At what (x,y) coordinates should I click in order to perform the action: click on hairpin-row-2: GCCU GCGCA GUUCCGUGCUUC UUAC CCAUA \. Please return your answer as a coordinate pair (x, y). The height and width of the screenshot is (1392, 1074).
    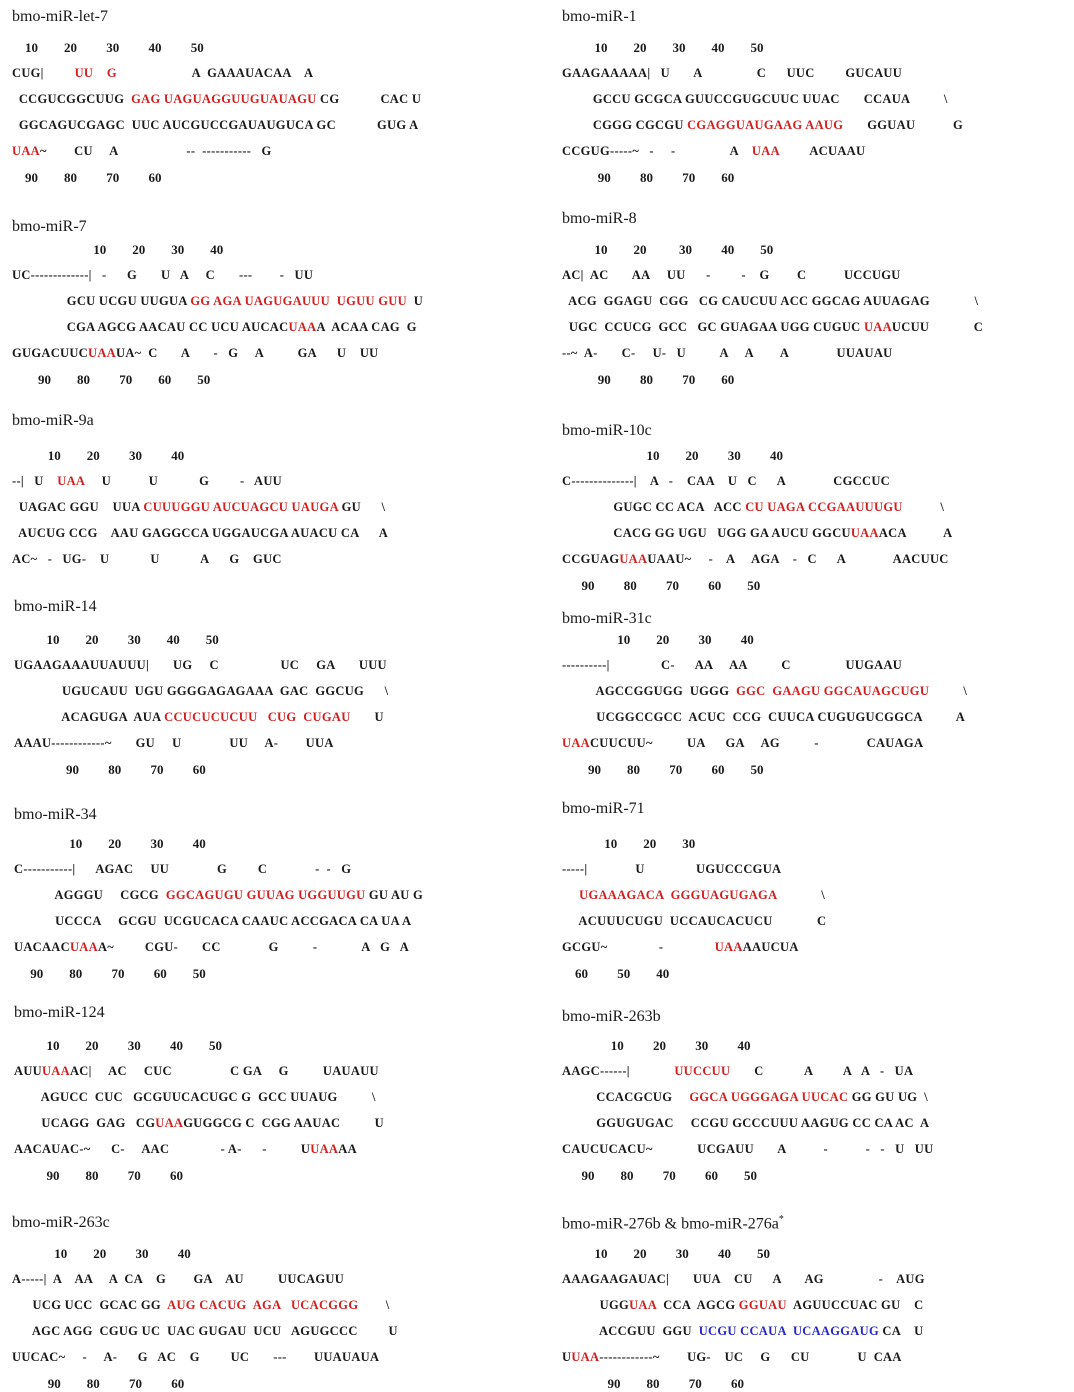
    Looking at the image, I should click on (755, 99).